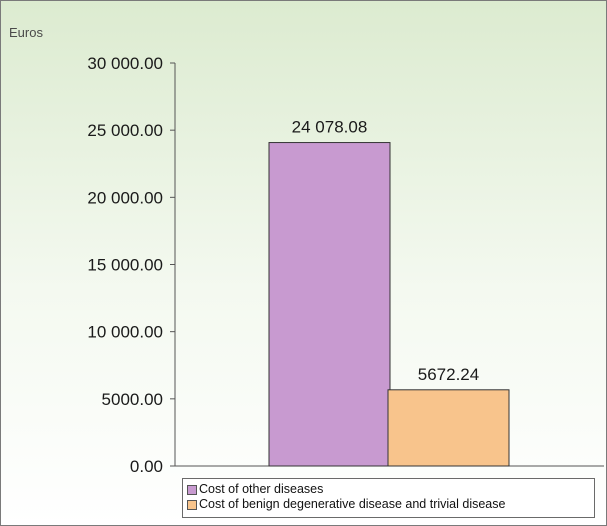 This screenshot has width=607, height=526. Describe the element at coordinates (125, 197) in the screenshot. I see `y-tick-label: 20 000.00` at that location.